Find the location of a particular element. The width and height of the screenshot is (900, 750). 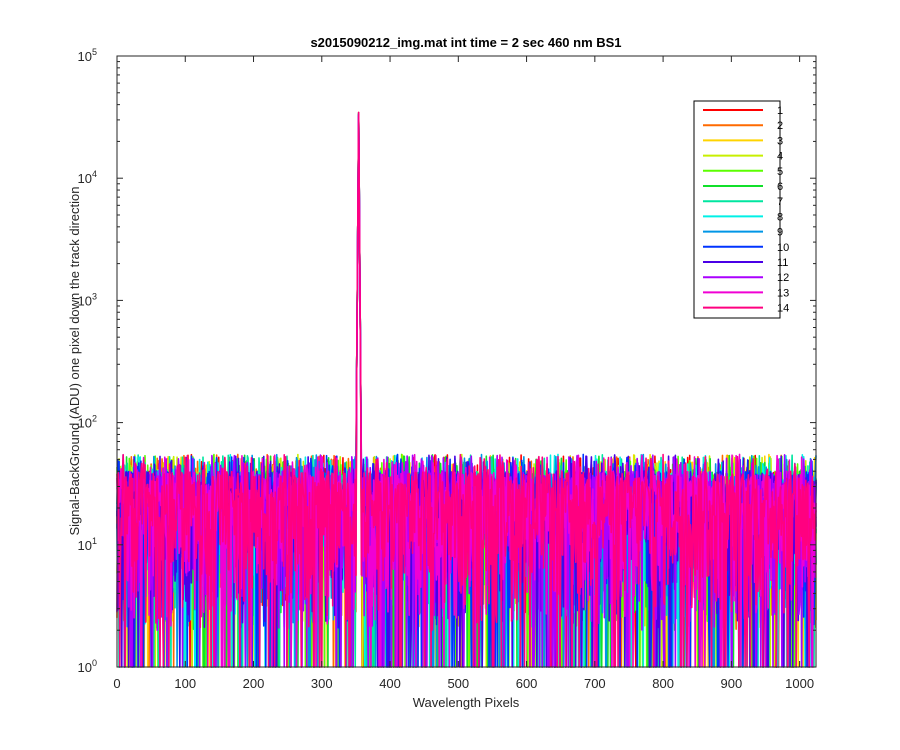

y-tick-label: 10⁴ is located at coordinates (87, 177).